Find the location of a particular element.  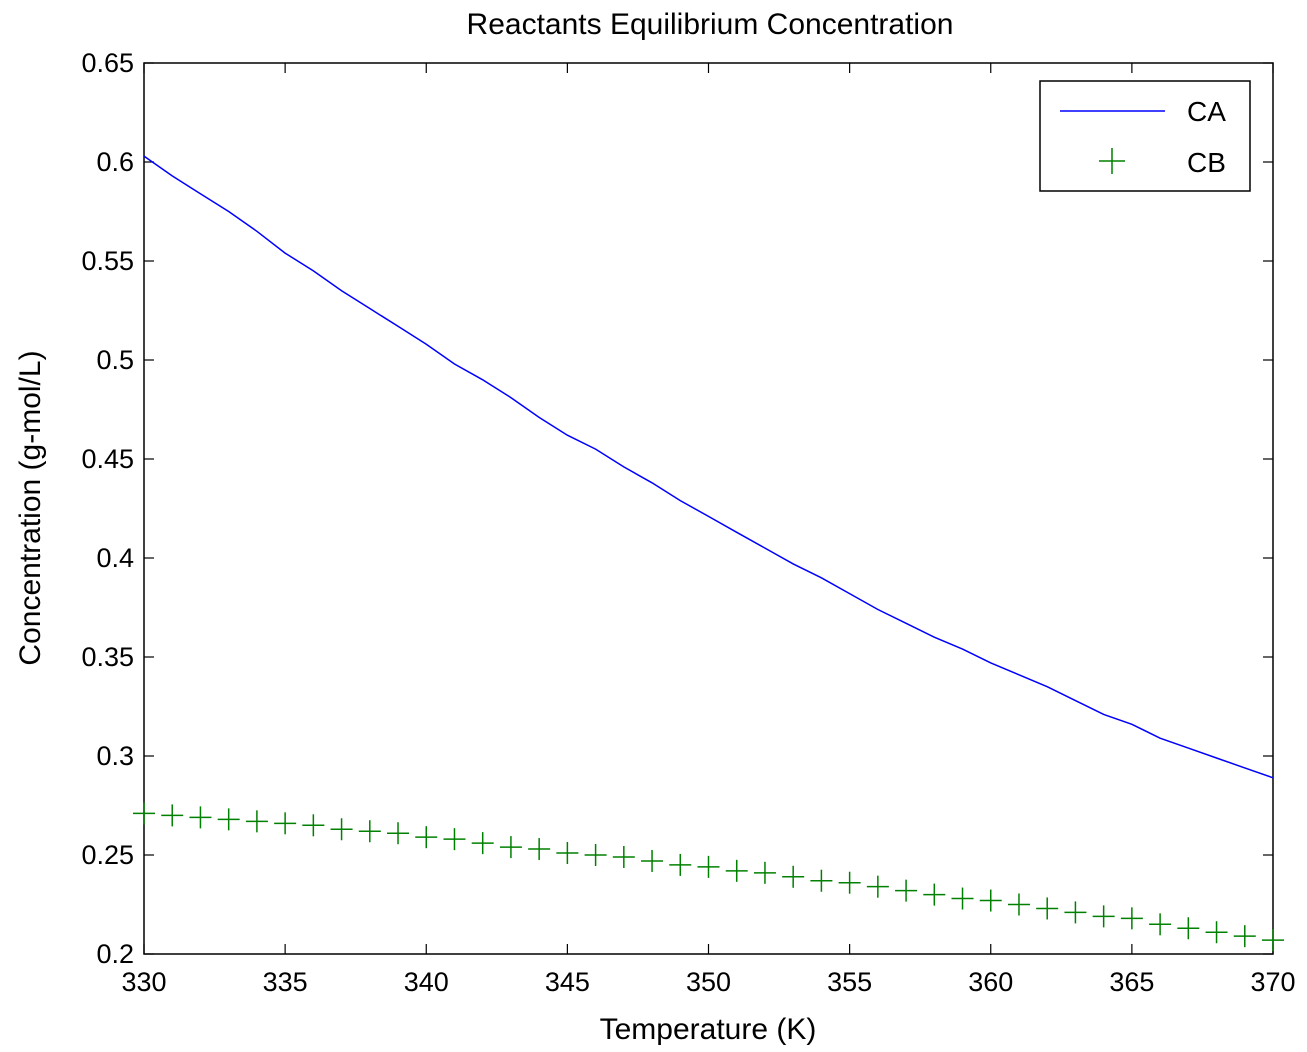

y-tick-label: 0.5 is located at coordinates (115, 360).